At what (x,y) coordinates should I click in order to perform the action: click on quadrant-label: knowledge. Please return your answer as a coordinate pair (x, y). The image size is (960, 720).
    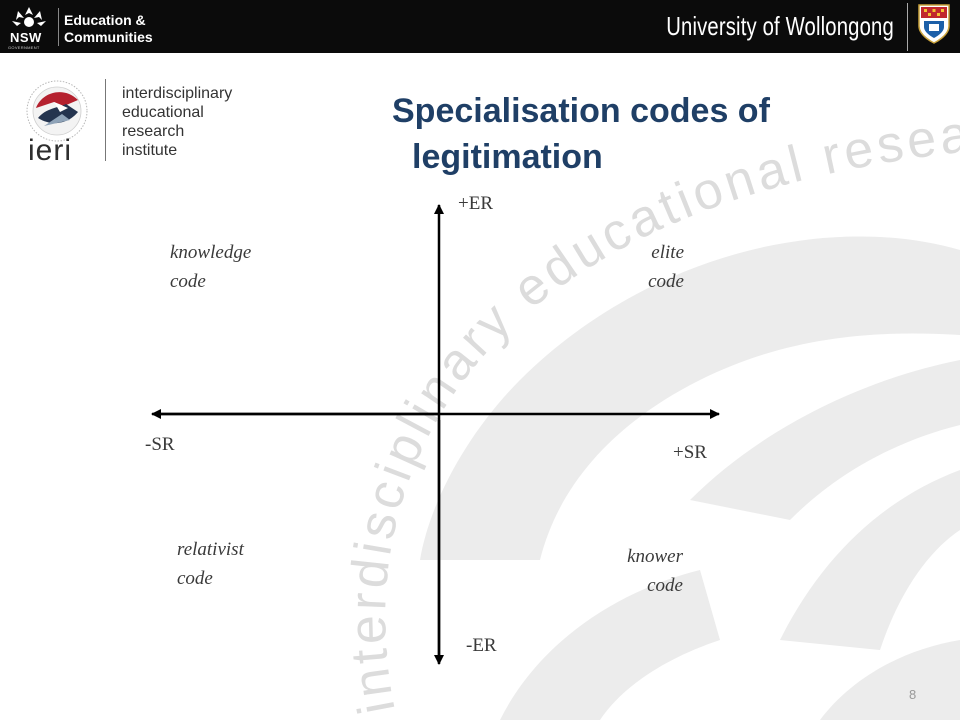
    Looking at the image, I should click on (211, 252).